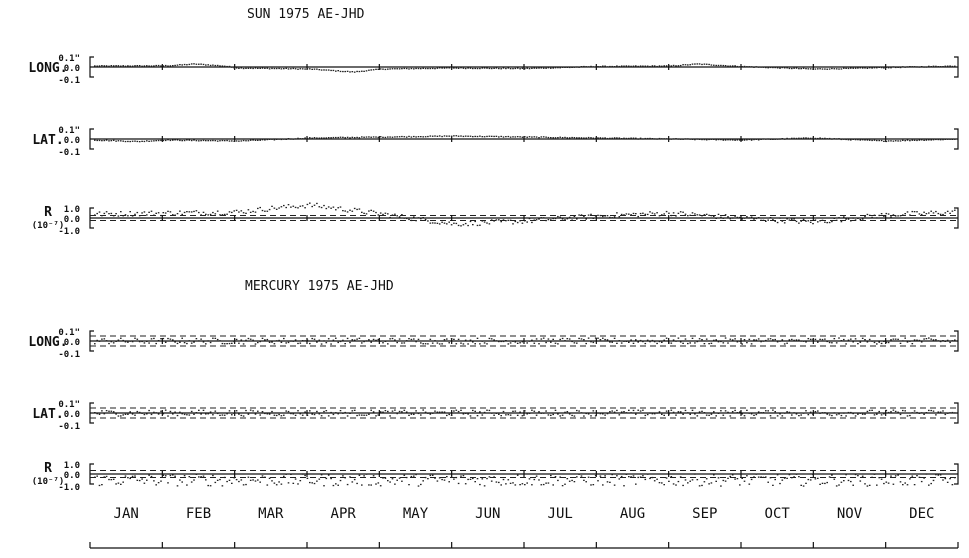 The height and width of the screenshot is (558, 969). I want to click on month-label: SEP, so click(704, 514).